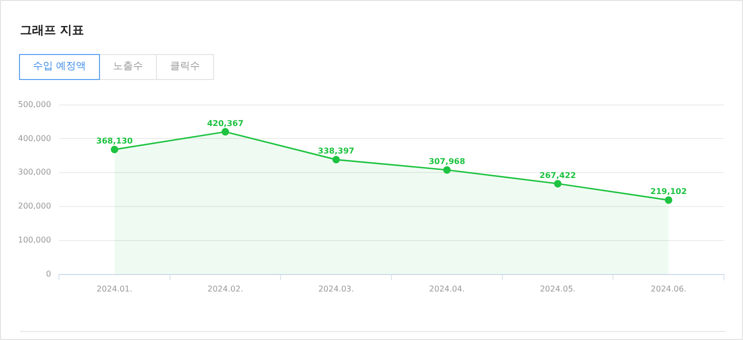  I want to click on y-tick-label: 500,000, so click(35, 104).